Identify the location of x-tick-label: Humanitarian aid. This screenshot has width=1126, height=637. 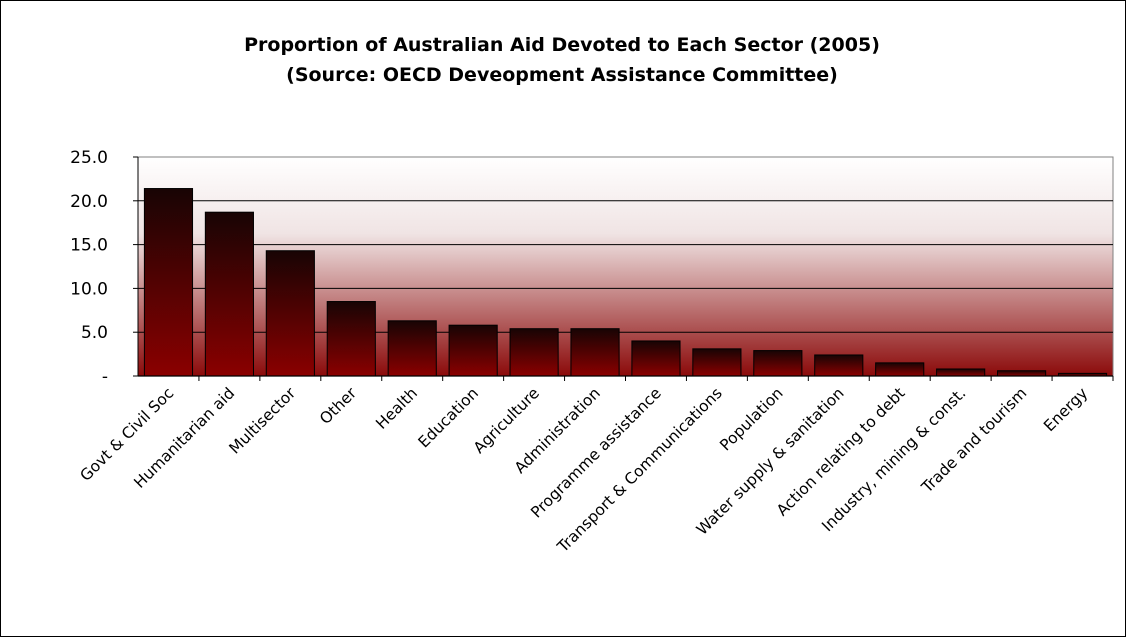
(185, 438).